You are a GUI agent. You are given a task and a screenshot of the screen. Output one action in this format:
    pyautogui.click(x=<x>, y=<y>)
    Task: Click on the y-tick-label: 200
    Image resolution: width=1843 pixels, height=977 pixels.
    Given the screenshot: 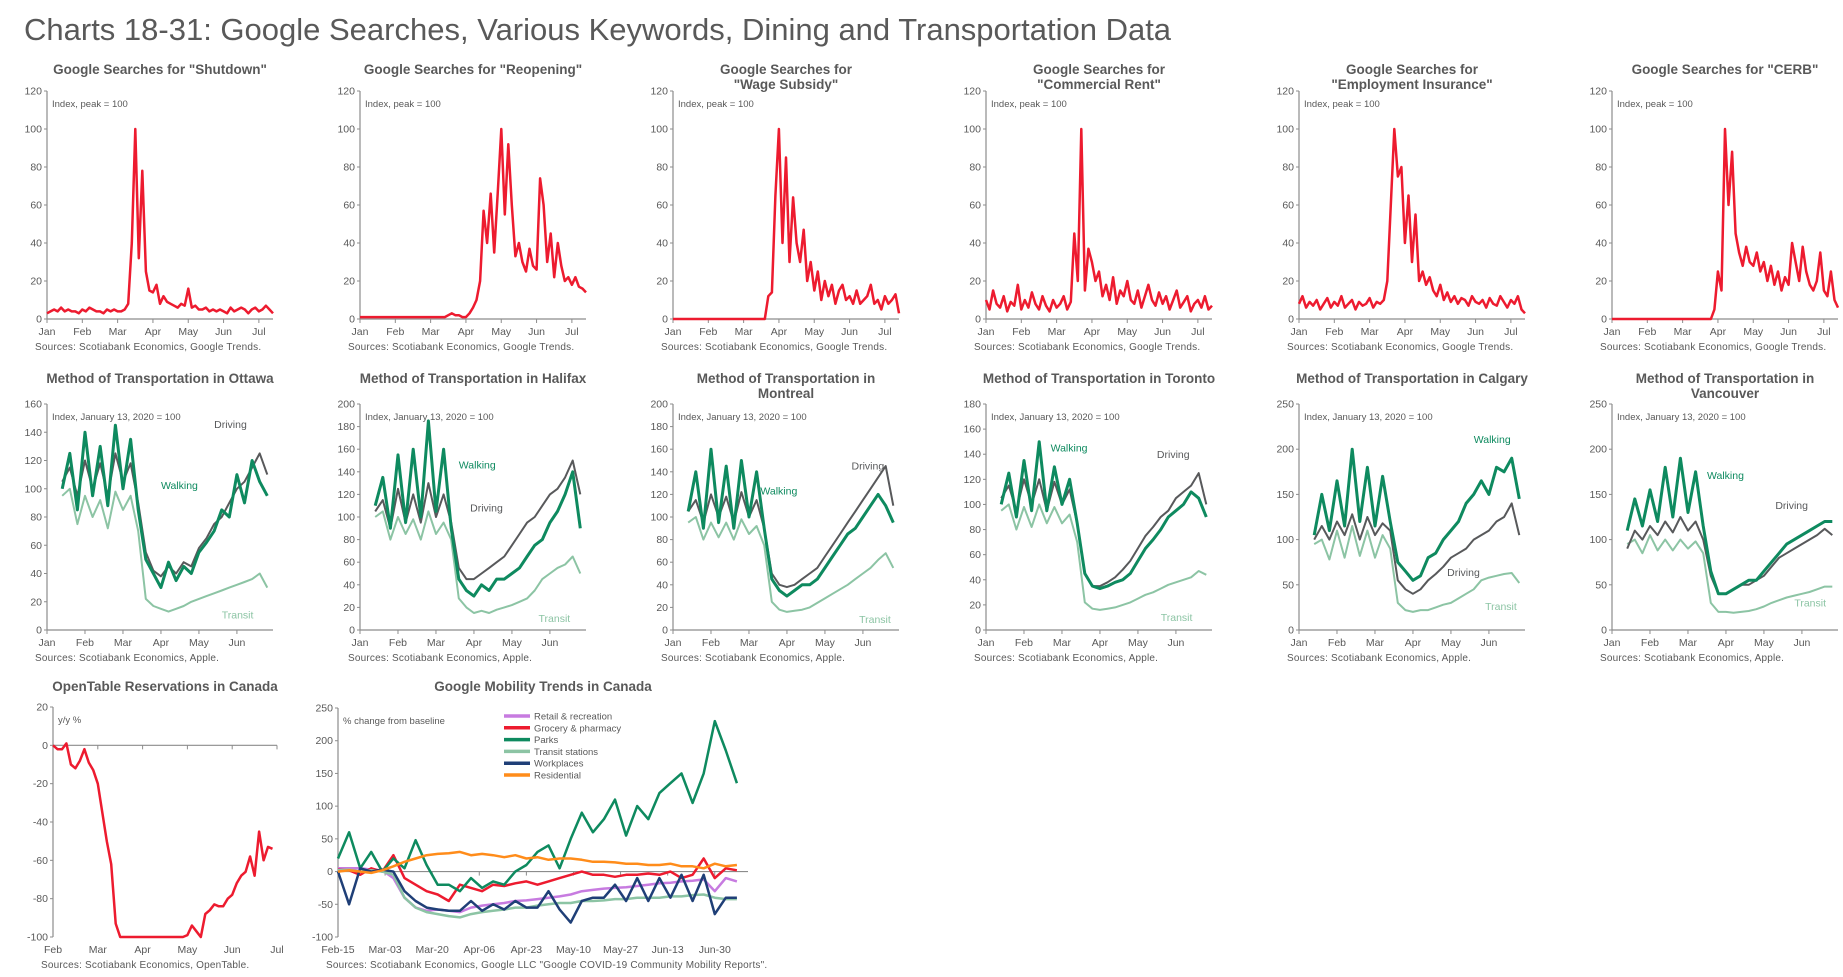 What is the action you would take?
    pyautogui.click(x=1285, y=450)
    